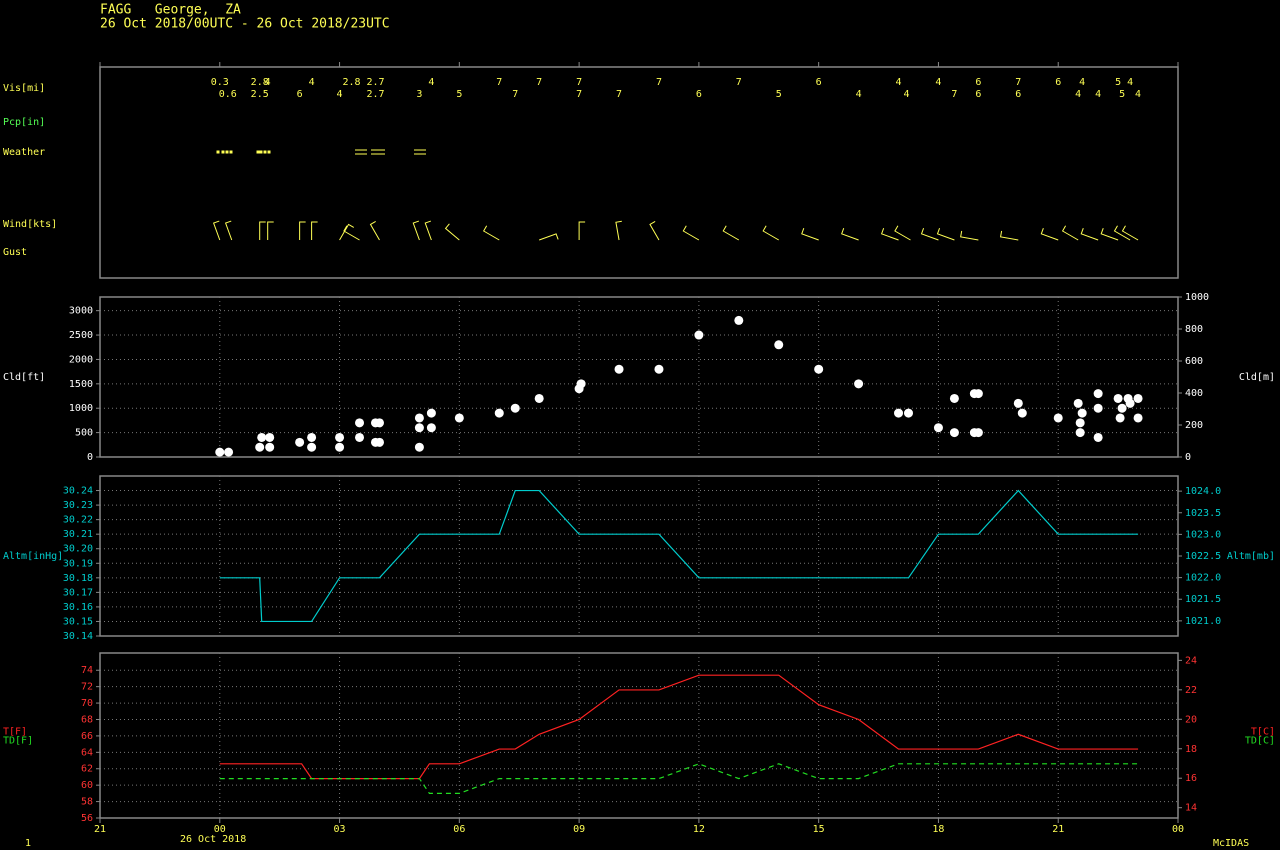 Image resolution: width=1280 pixels, height=850 pixels. What do you see at coordinates (1188, 457) in the screenshot?
I see `y2-tick-label: 0` at bounding box center [1188, 457].